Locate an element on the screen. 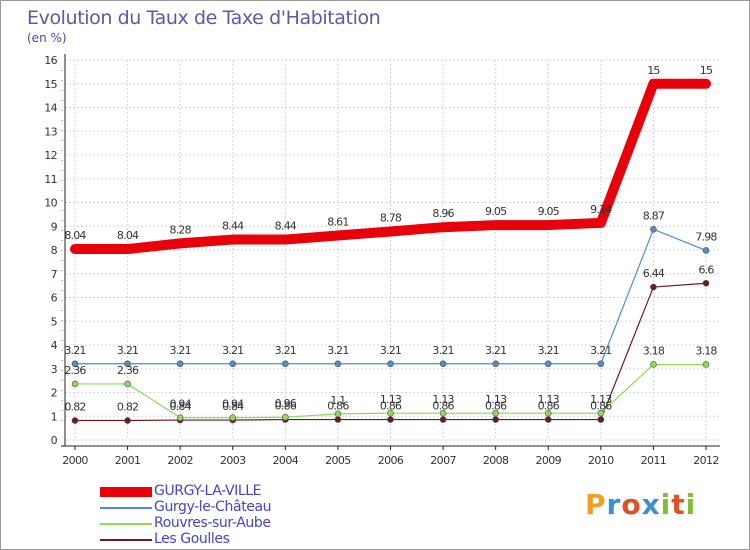  y-tick-label: 0 is located at coordinates (54, 440).